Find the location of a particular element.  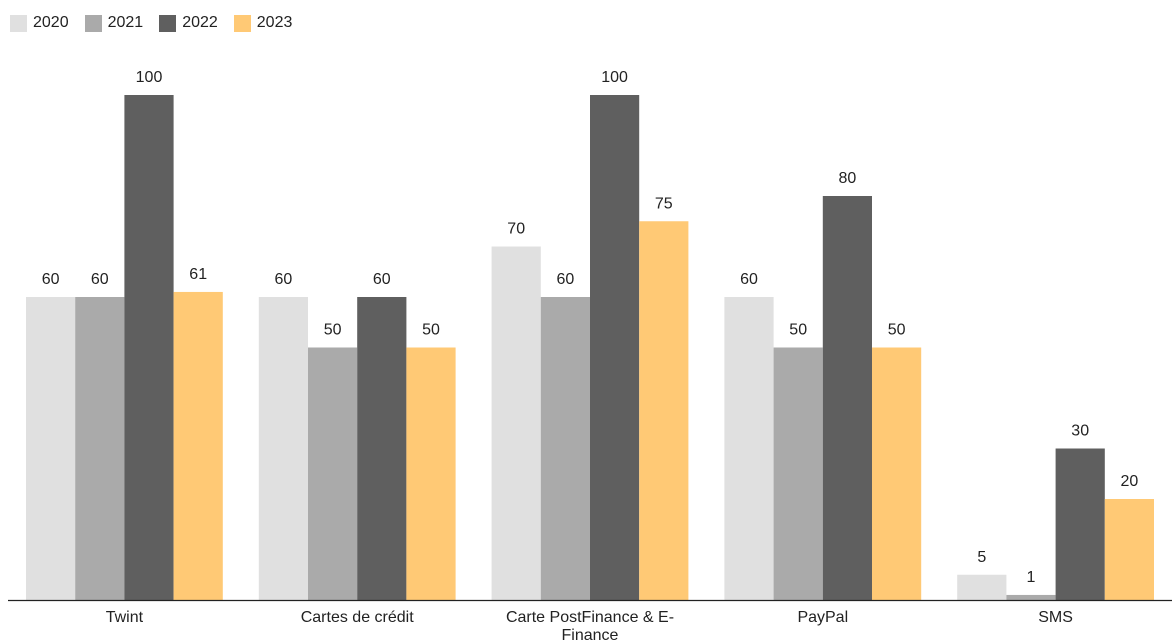

category-label-3: PayPal is located at coordinates (822, 617).